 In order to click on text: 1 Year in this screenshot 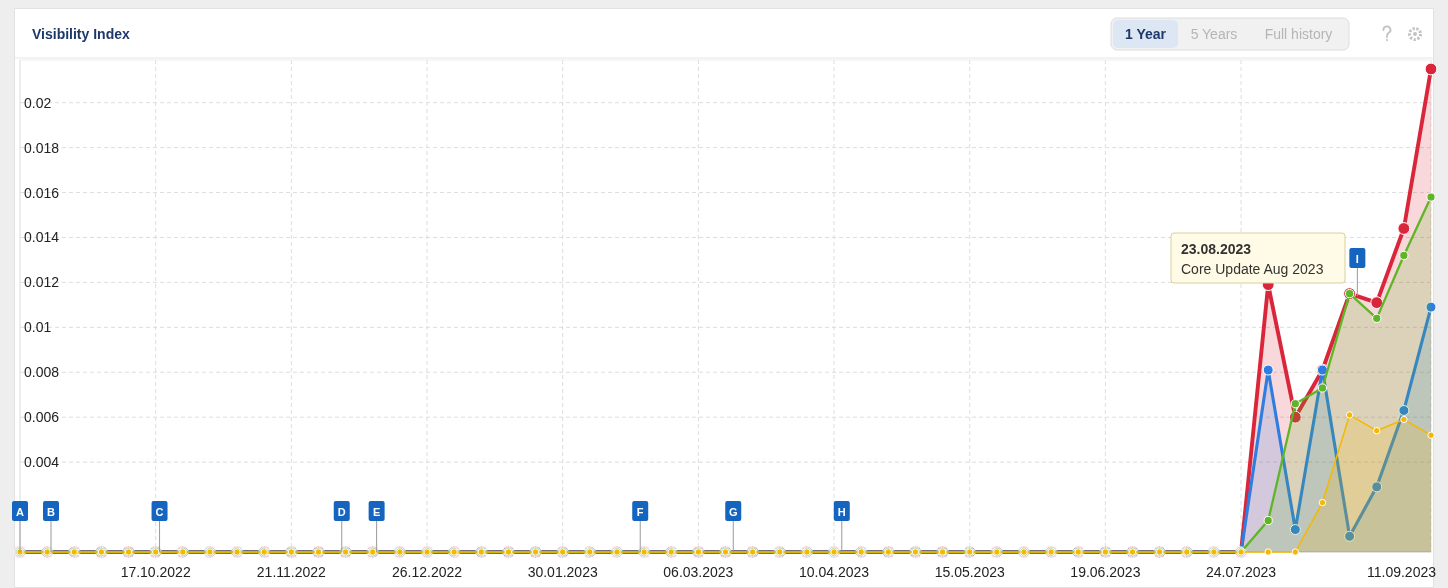, I will do `click(1145, 34)`.